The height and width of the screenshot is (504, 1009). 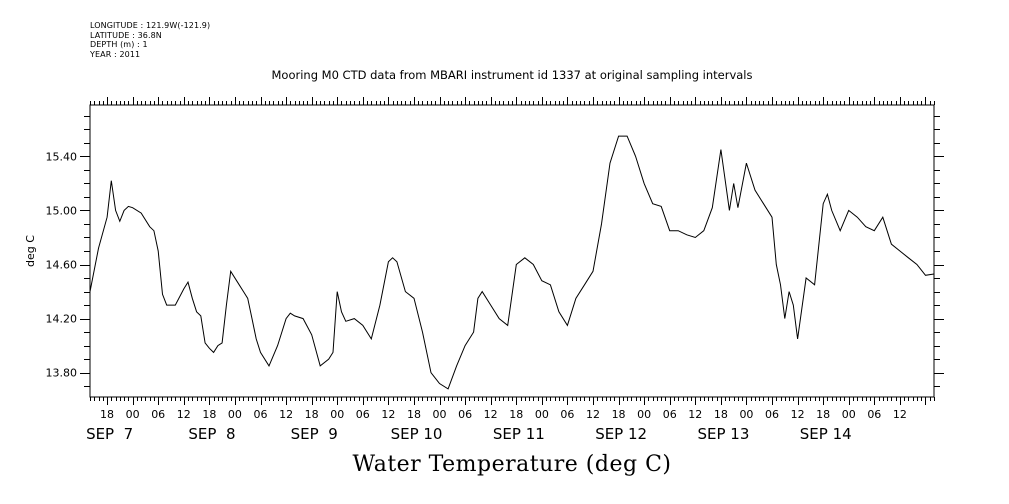 What do you see at coordinates (109, 434) in the screenshot?
I see `x-day-label: SEP 7` at bounding box center [109, 434].